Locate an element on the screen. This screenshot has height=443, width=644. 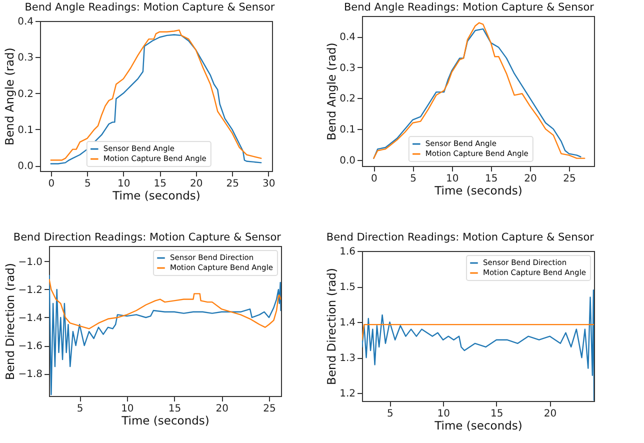
y-tick-label: −1.2 is located at coordinates (30, 290).